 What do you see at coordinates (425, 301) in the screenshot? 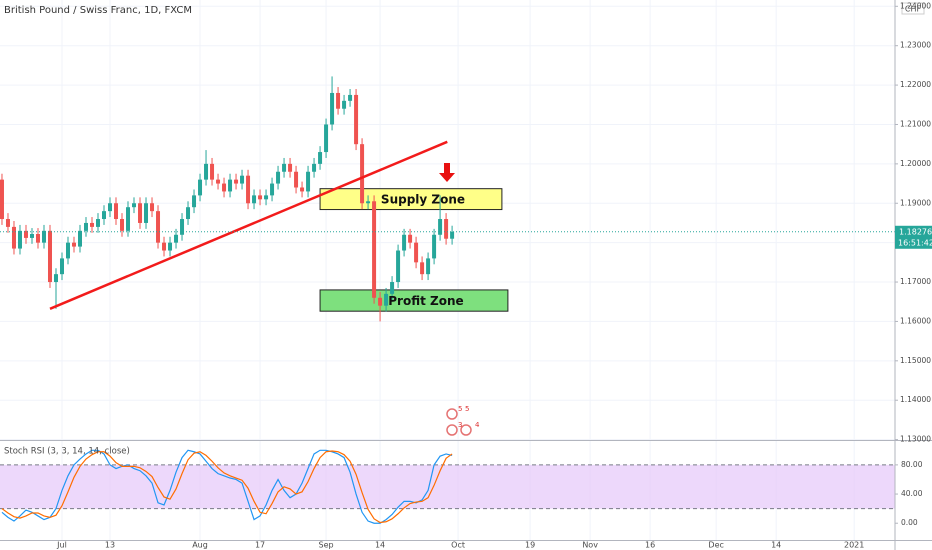
I see `zone-label: Profit Zone` at bounding box center [425, 301].